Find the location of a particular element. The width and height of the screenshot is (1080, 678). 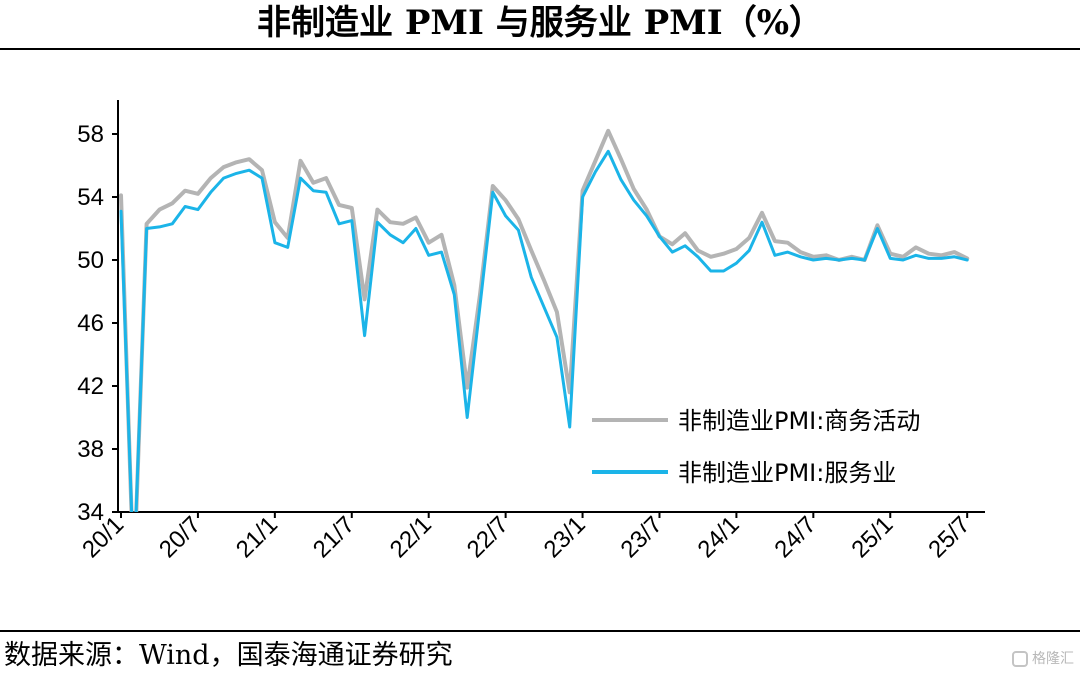

x-tick-label: 24/7 is located at coordinates (795, 537).